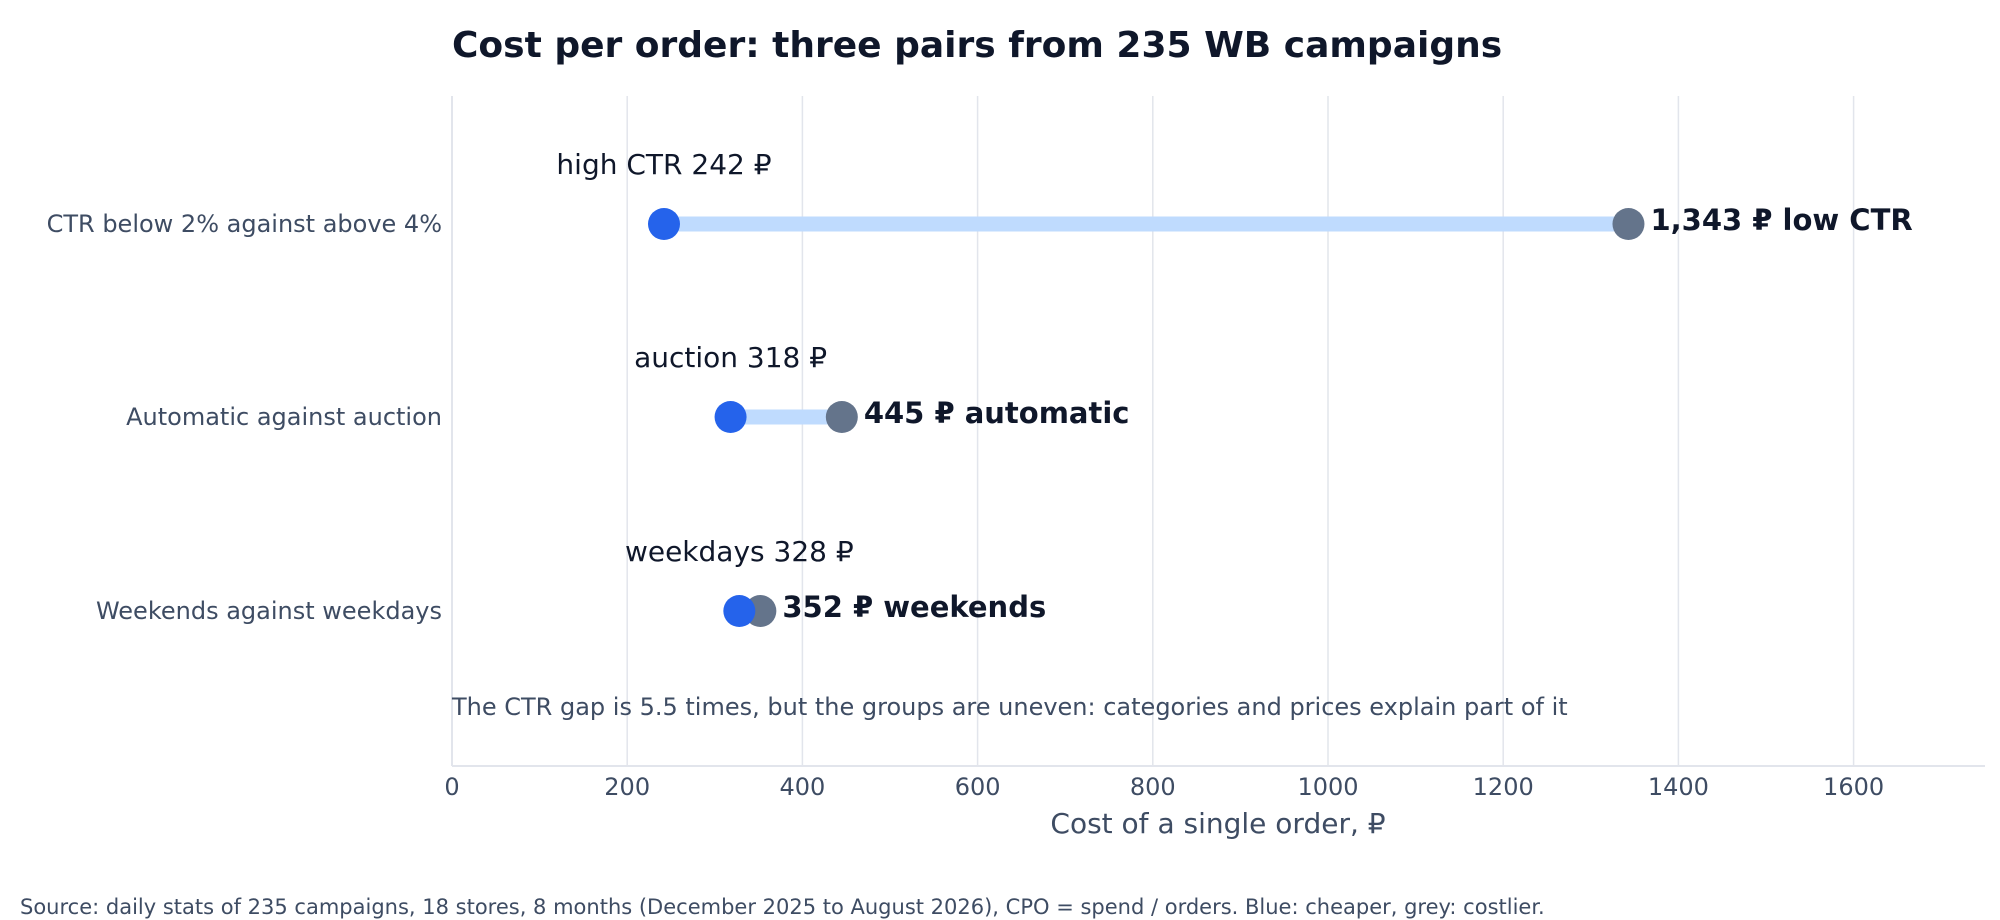  What do you see at coordinates (802, 787) in the screenshot?
I see `x-tick-label: 400` at bounding box center [802, 787].